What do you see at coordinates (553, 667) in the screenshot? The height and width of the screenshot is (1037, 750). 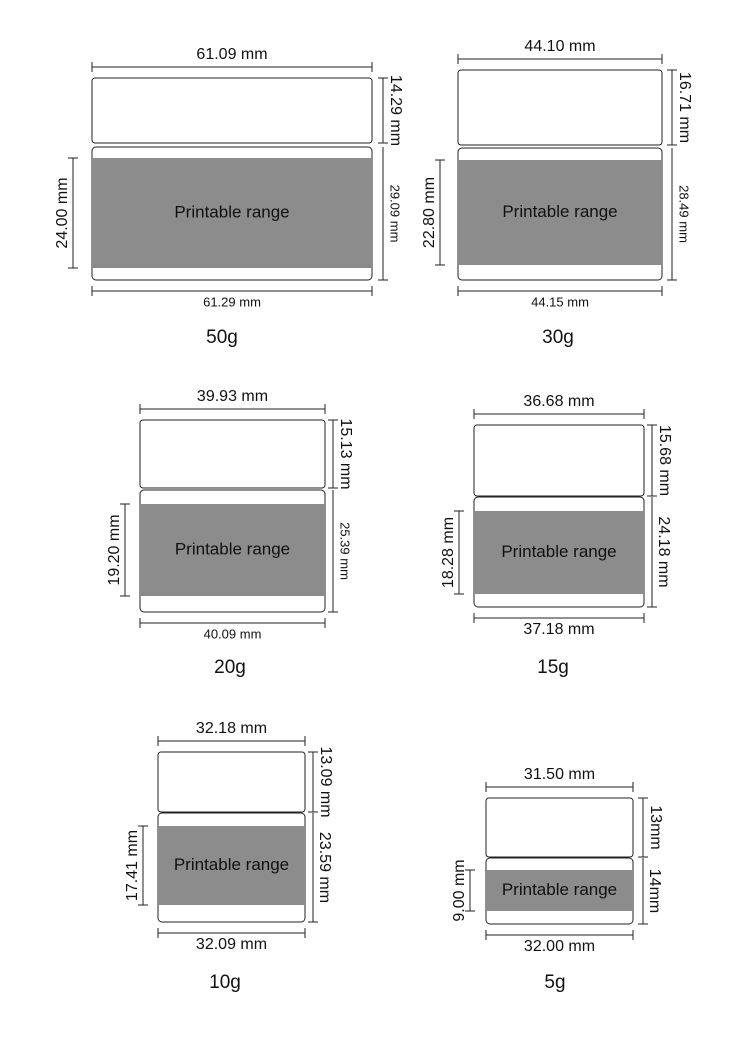 I see `jar-size: 15g` at bounding box center [553, 667].